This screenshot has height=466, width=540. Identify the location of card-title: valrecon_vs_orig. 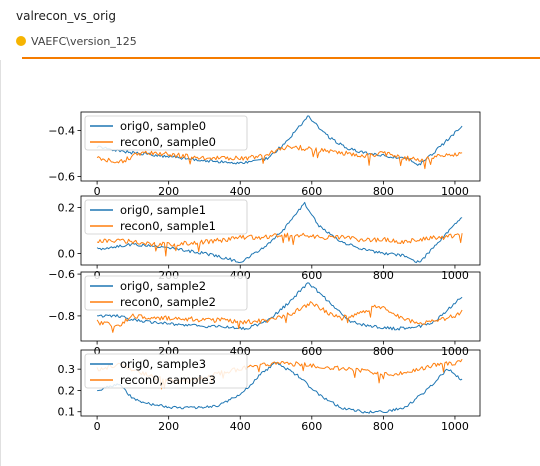
(66, 16).